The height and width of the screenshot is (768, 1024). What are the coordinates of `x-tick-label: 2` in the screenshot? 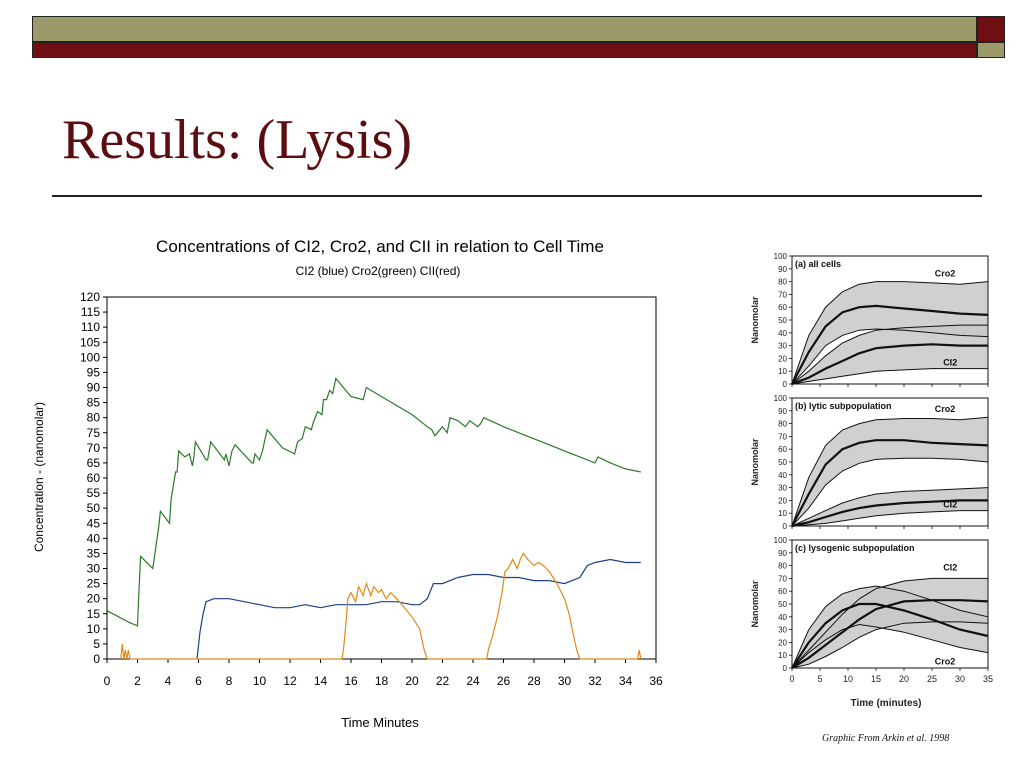 It's located at (137, 681).